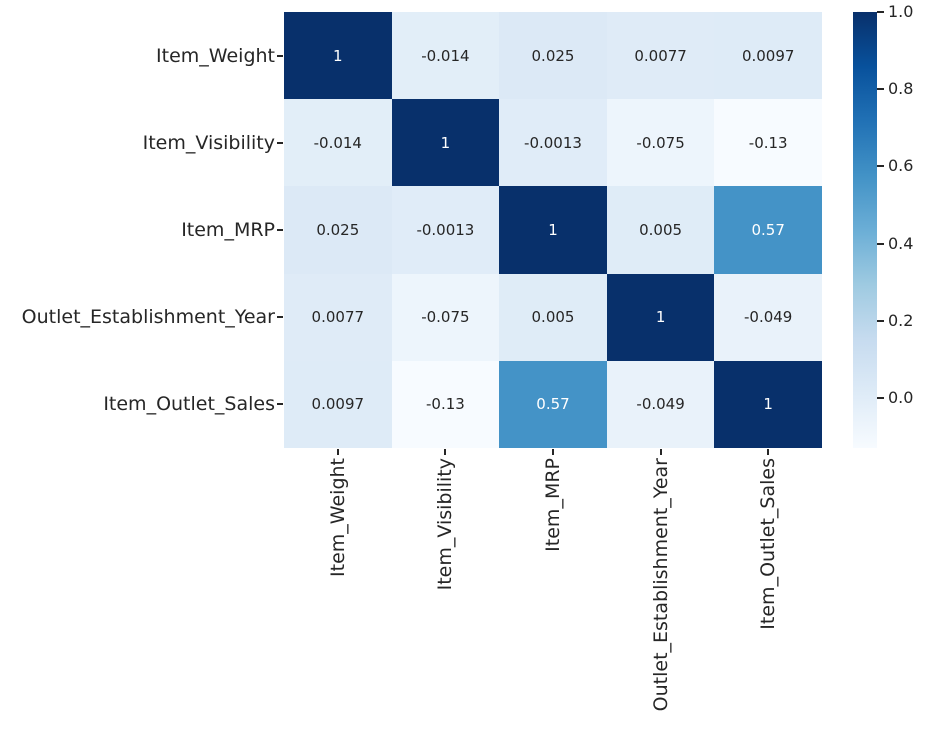  I want to click on colorbar-tick-label: 0.2, so click(901, 320).